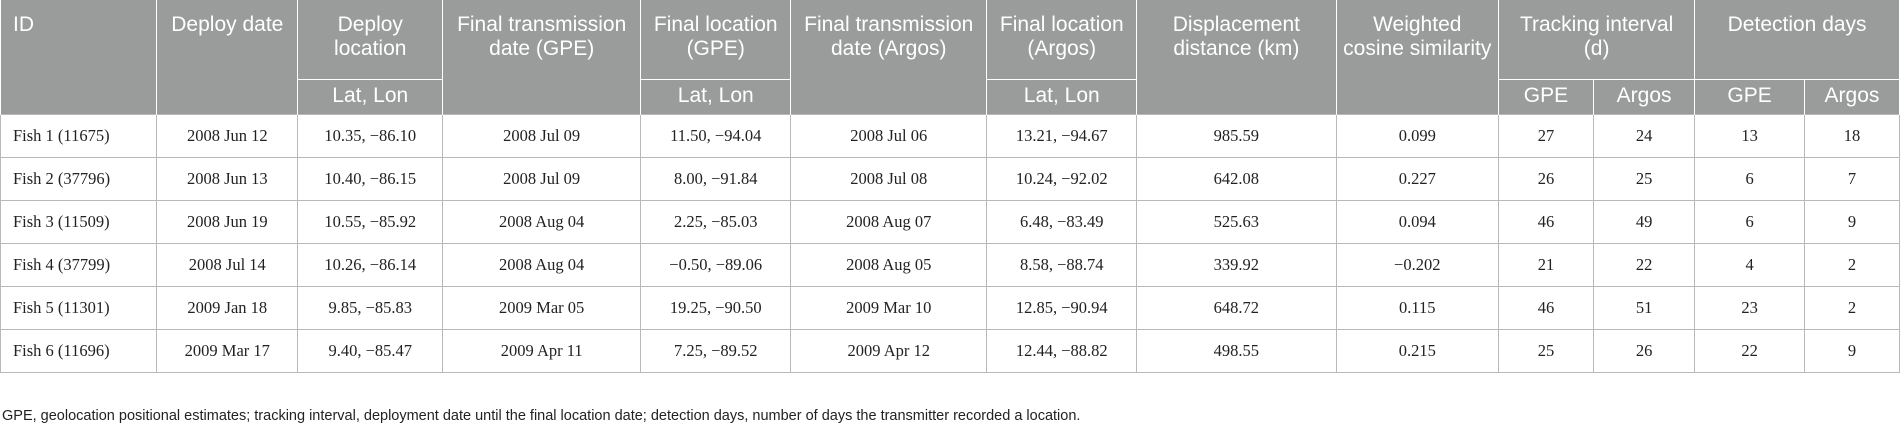 The width and height of the screenshot is (1900, 434). What do you see at coordinates (1851, 179) in the screenshot?
I see `table-cell: 7` at bounding box center [1851, 179].